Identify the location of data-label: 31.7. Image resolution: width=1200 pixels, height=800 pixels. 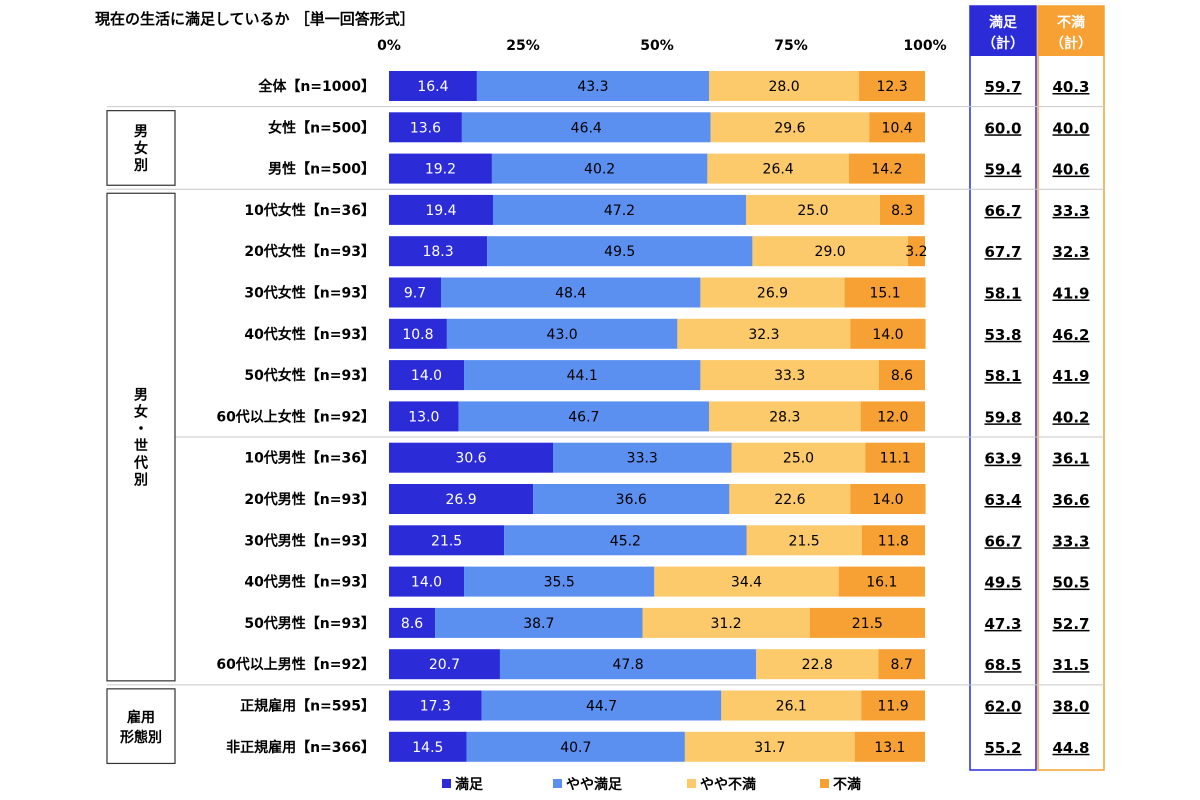
(769, 748).